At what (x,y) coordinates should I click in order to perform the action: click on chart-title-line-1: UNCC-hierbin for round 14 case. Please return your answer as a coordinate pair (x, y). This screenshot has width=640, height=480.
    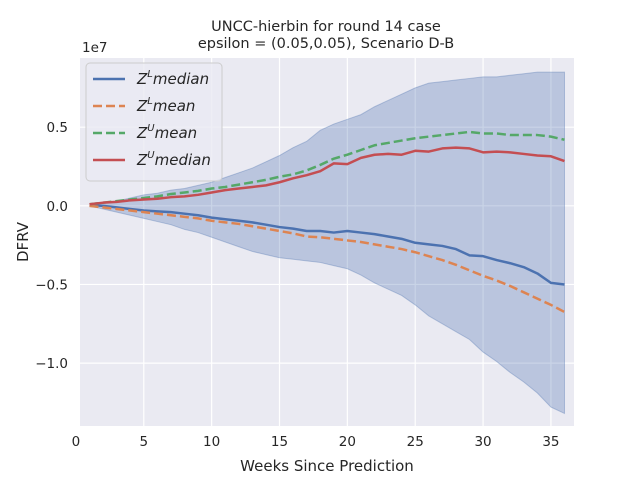
    Looking at the image, I should click on (326, 27).